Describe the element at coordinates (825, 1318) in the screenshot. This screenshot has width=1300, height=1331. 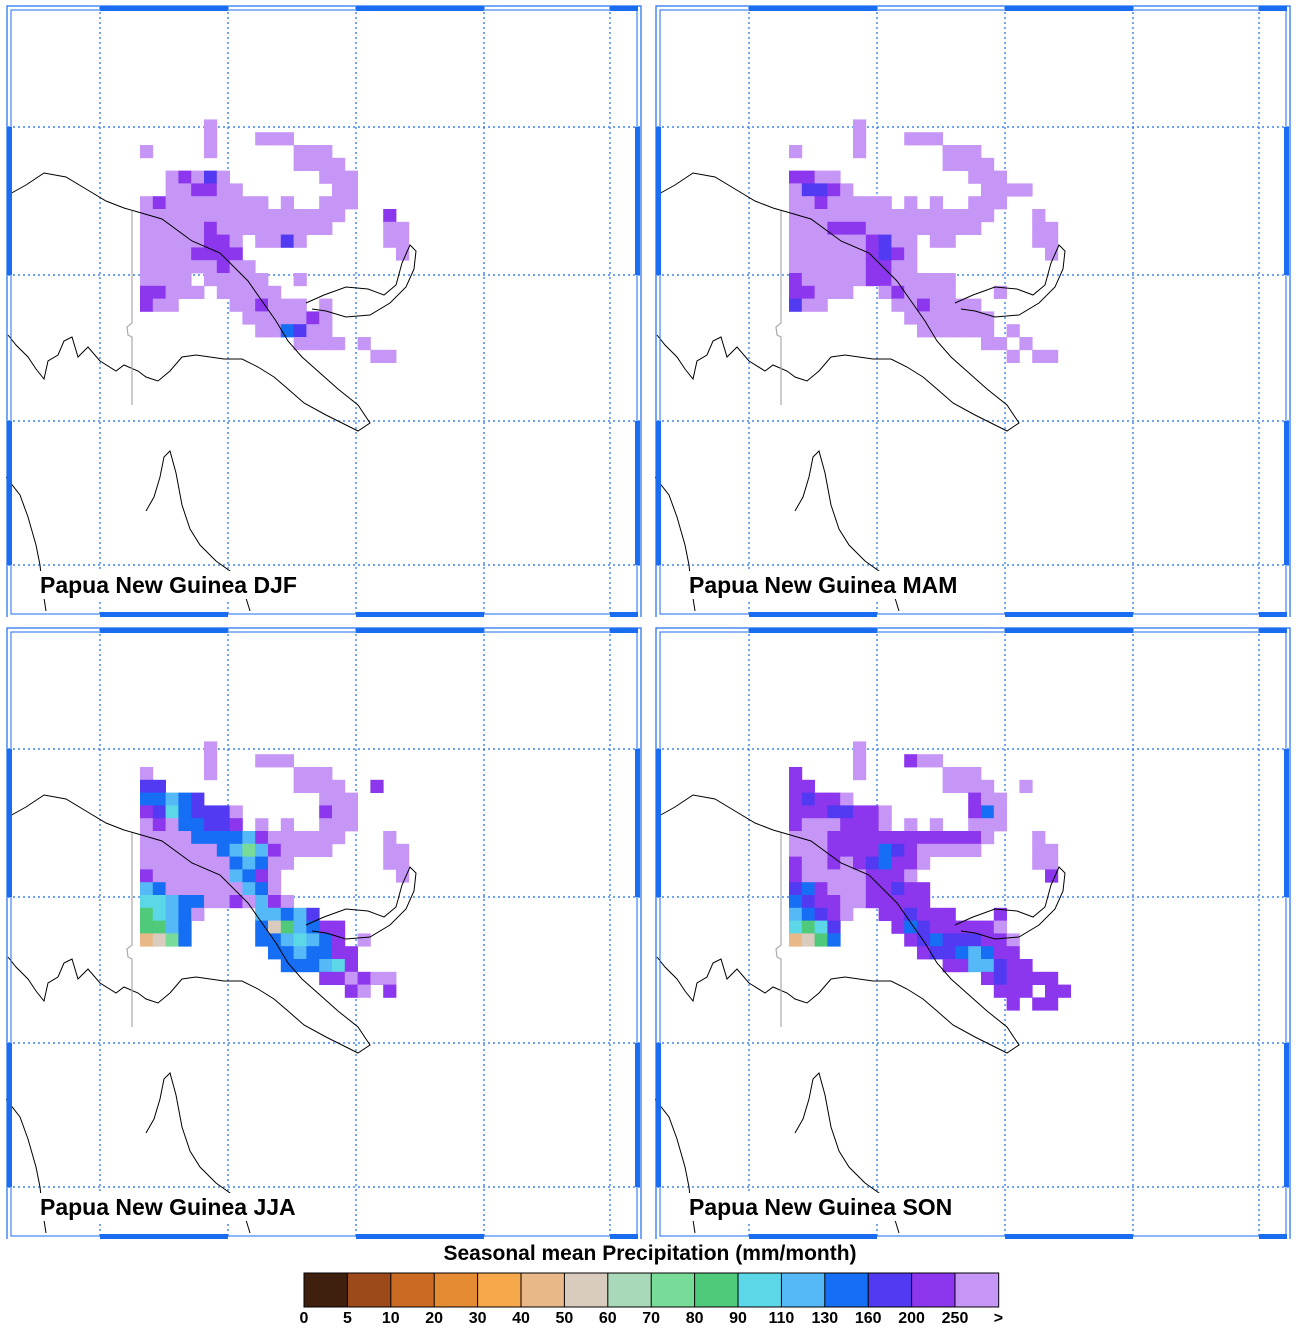
I see `colorbar-tick-label: 130` at that location.